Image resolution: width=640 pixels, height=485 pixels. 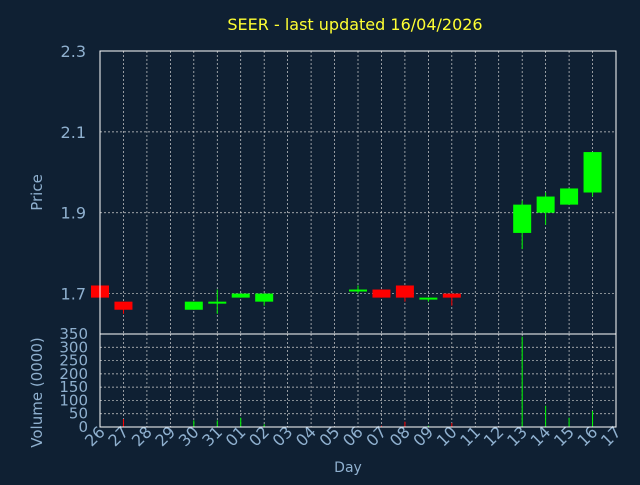 I want to click on price-tick-label: 2.3, so click(x=73, y=51).